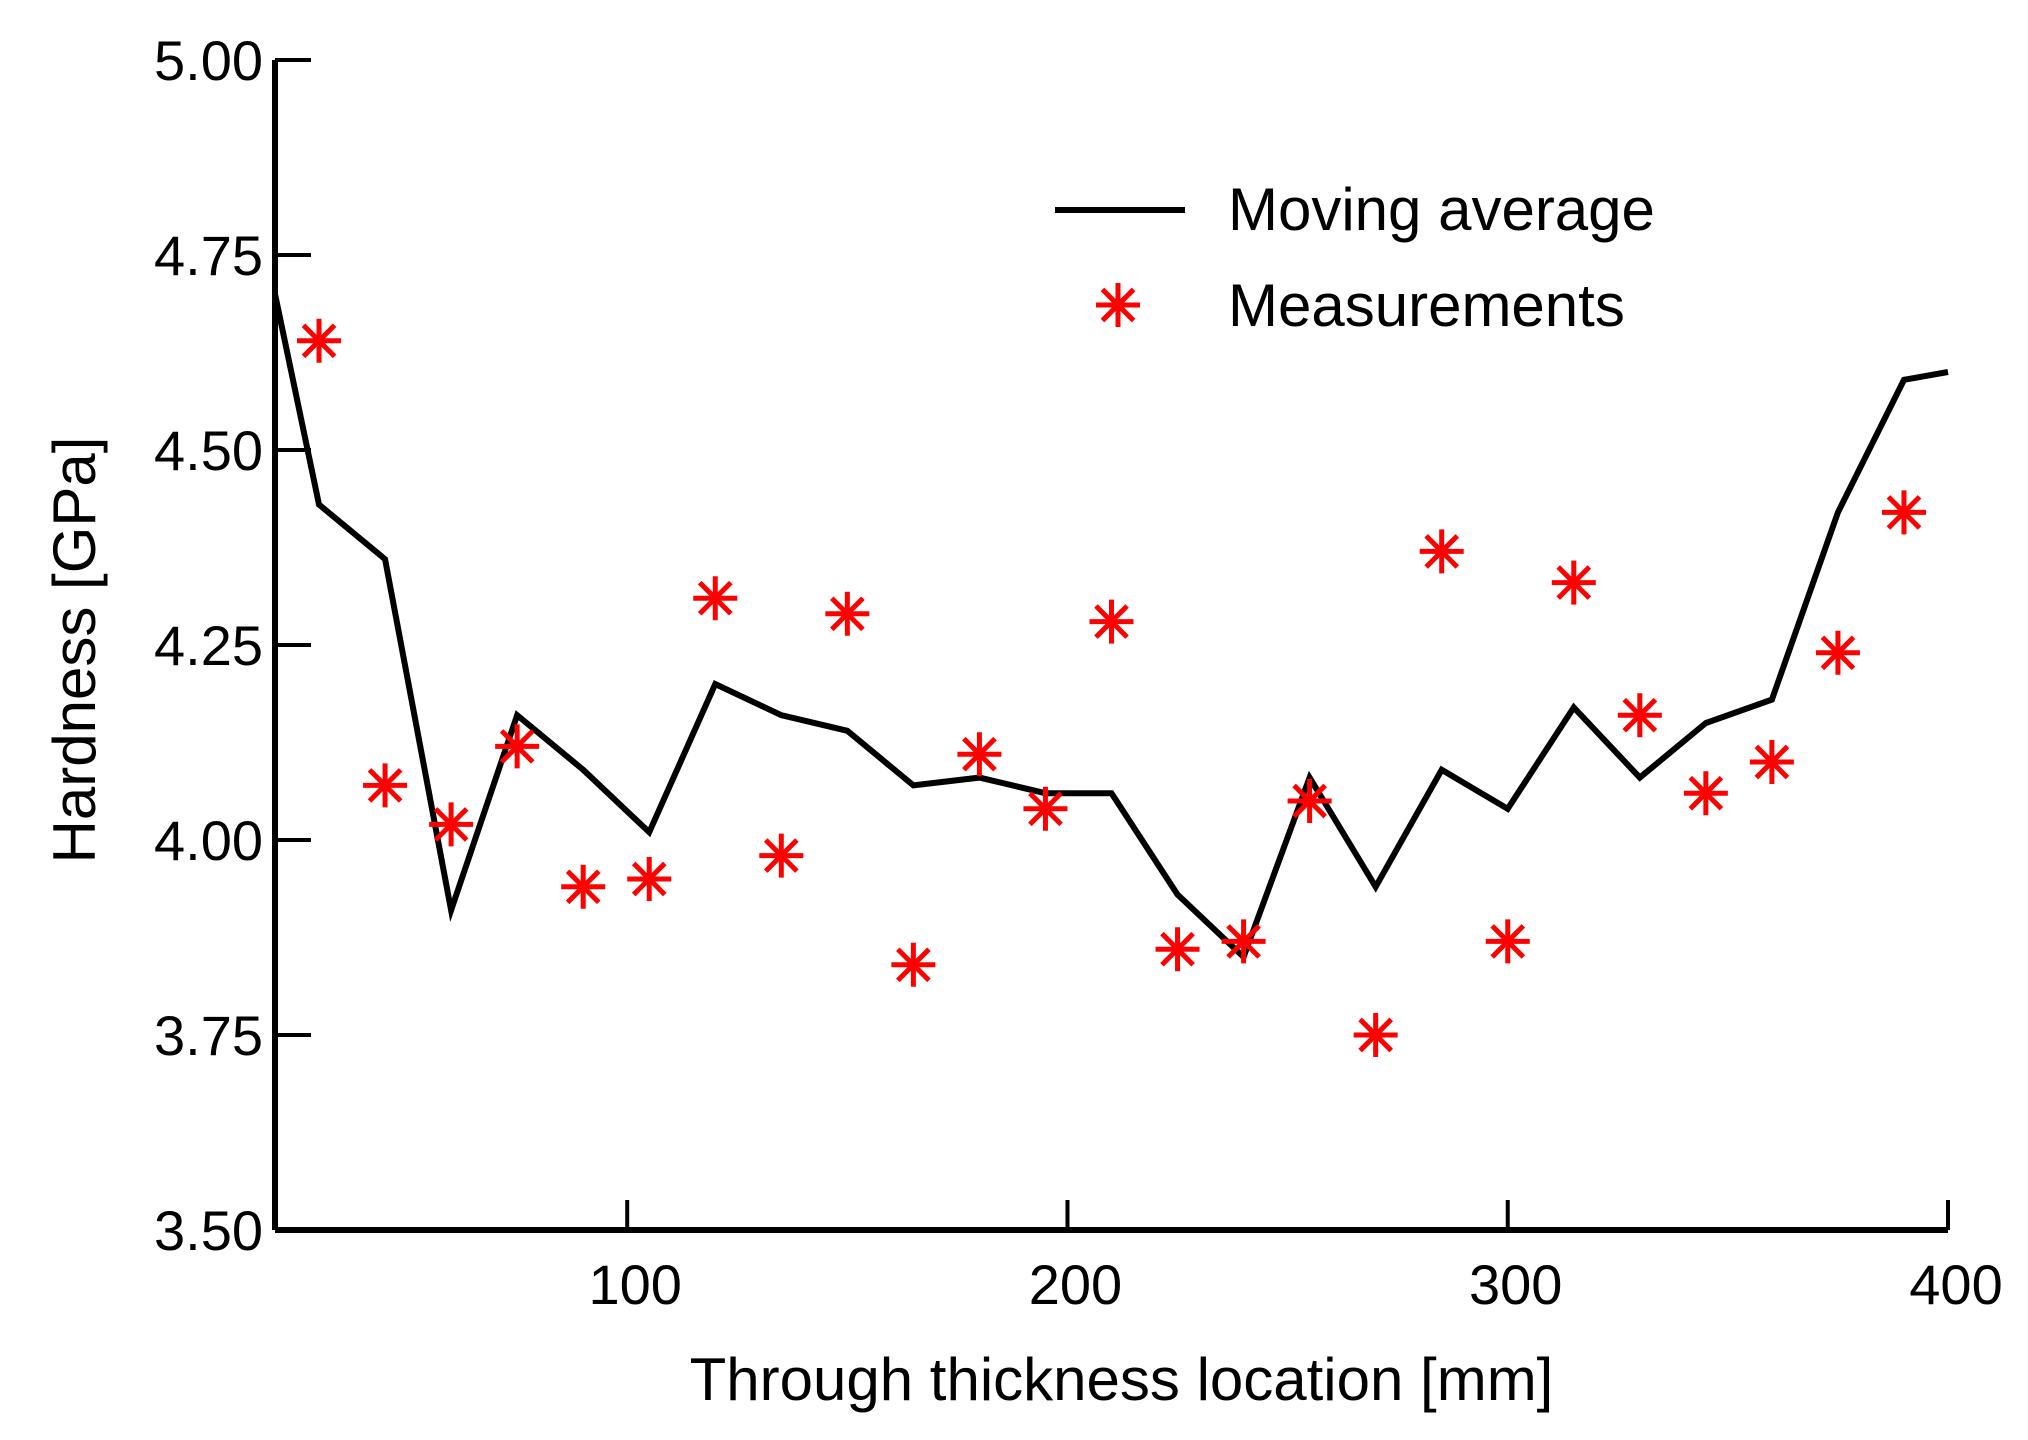  What do you see at coordinates (1122, 1379) in the screenshot?
I see `x-axis-title: Through thickness location [mm]` at bounding box center [1122, 1379].